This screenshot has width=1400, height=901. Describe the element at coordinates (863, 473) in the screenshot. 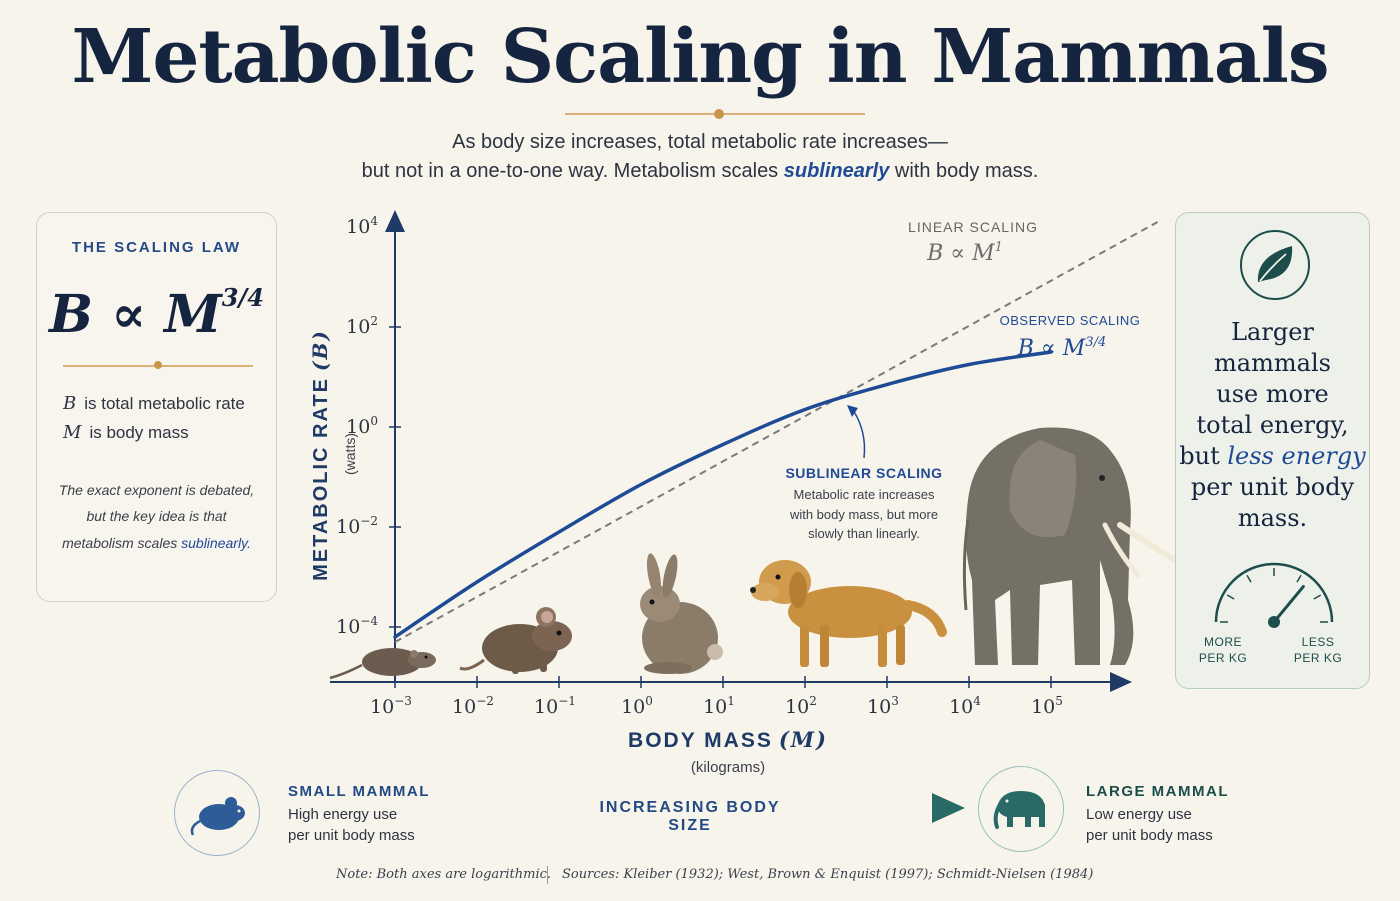

I see `sublinear-annotation-heading: SUBLINEAR SCALING` at that location.